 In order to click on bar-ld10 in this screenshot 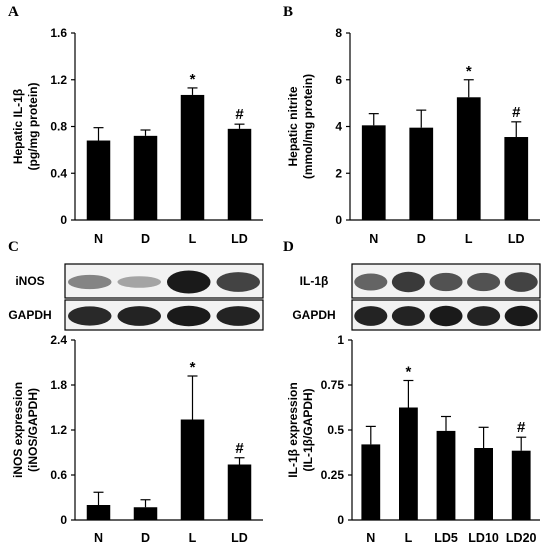, I will do `click(483, 484)`.